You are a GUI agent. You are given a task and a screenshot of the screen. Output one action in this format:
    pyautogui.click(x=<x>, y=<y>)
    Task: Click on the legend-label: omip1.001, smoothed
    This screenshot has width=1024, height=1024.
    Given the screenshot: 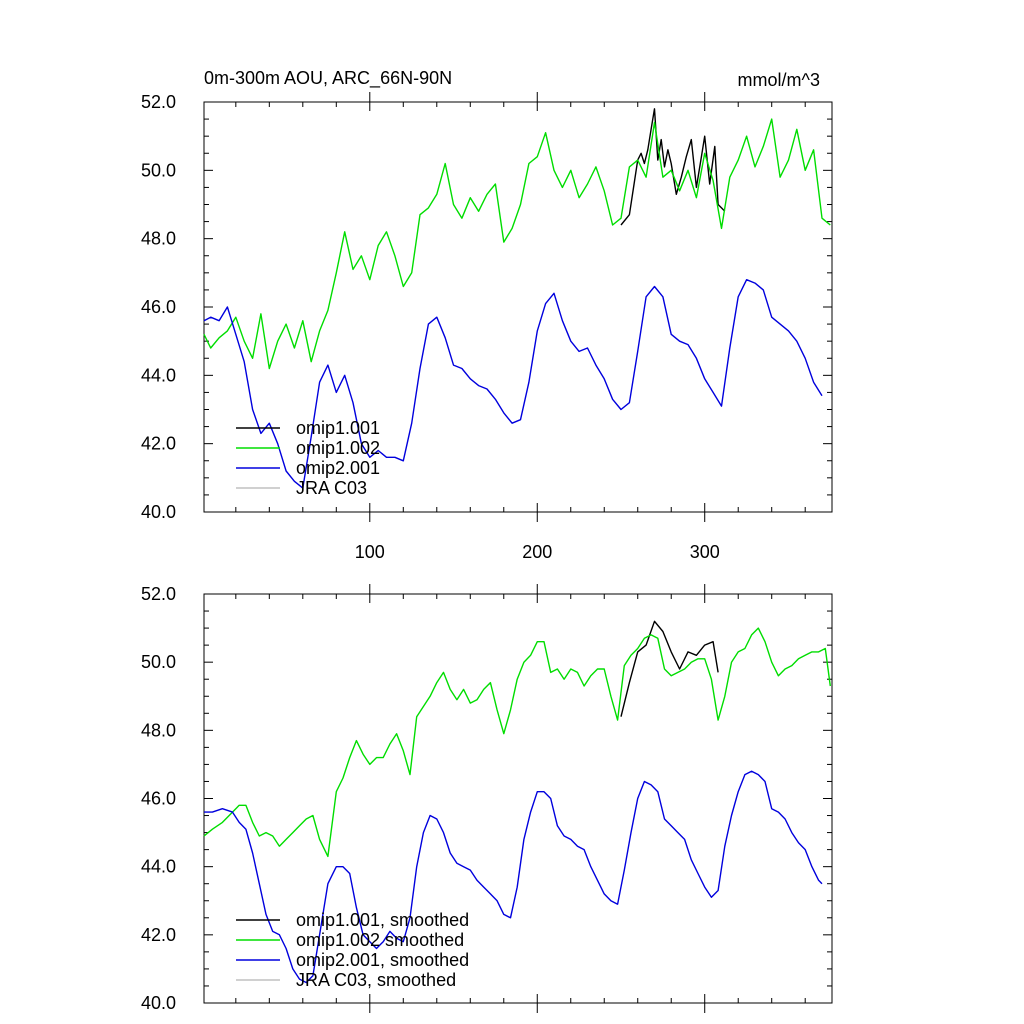 What is the action you would take?
    pyautogui.click(x=382, y=920)
    